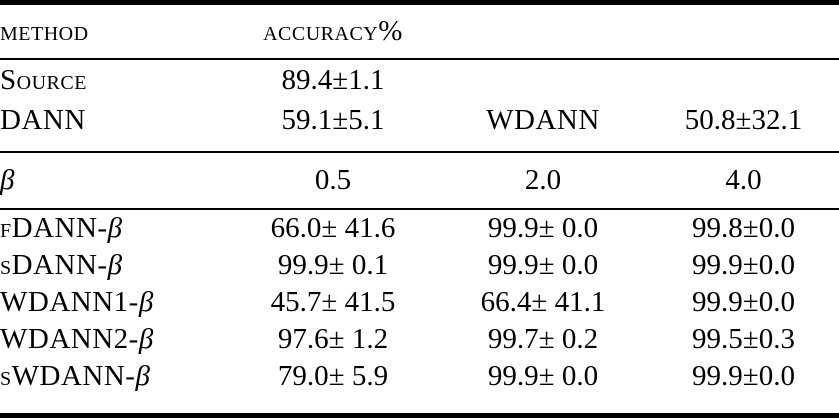 Image resolution: width=839 pixels, height=418 pixels. Describe the element at coordinates (419, 302) in the screenshot. I see `table-row-wdann1: WDANN1-β 45.7± 41.5 66.4± 41.1 99.9±0.0` at that location.